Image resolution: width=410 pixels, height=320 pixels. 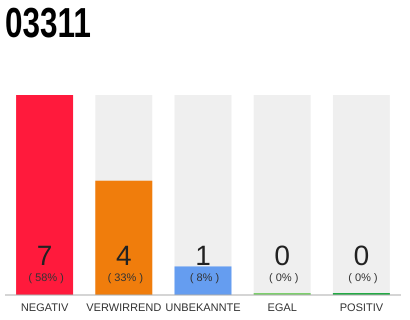 I want to click on x-tick-label: EGAL, so click(x=282, y=308).